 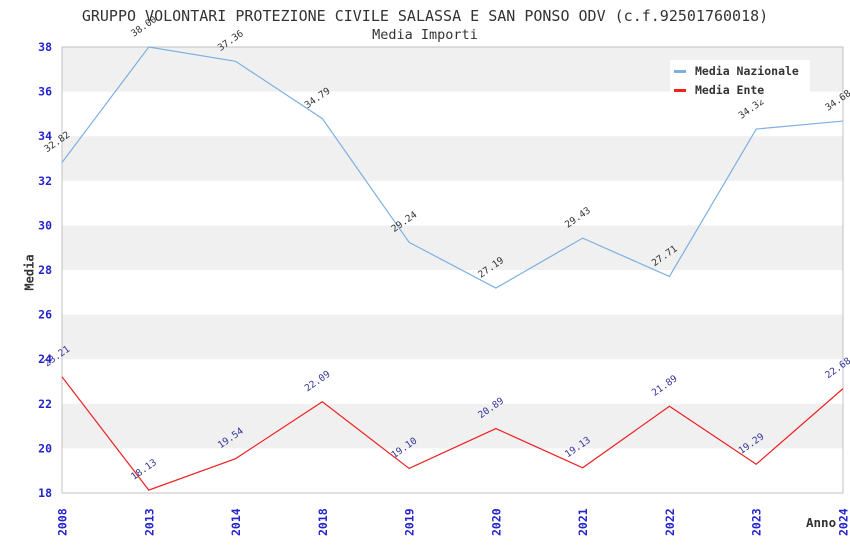 What do you see at coordinates (836, 369) in the screenshot?
I see `data-point-label: 22.68` at bounding box center [836, 369].